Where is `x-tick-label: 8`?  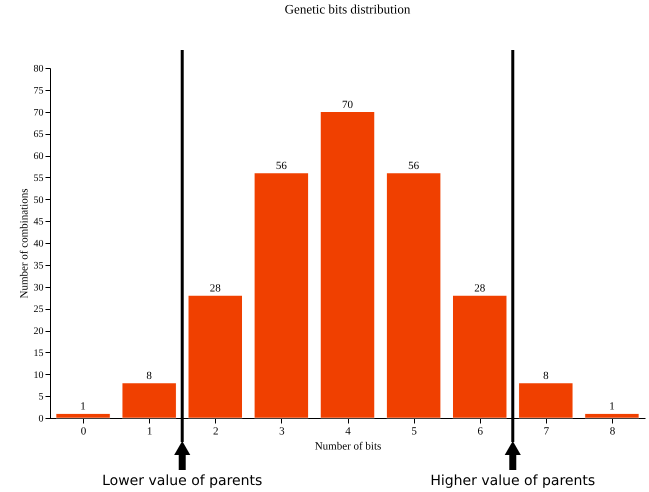
x-tick-label: 8 is located at coordinates (613, 432).